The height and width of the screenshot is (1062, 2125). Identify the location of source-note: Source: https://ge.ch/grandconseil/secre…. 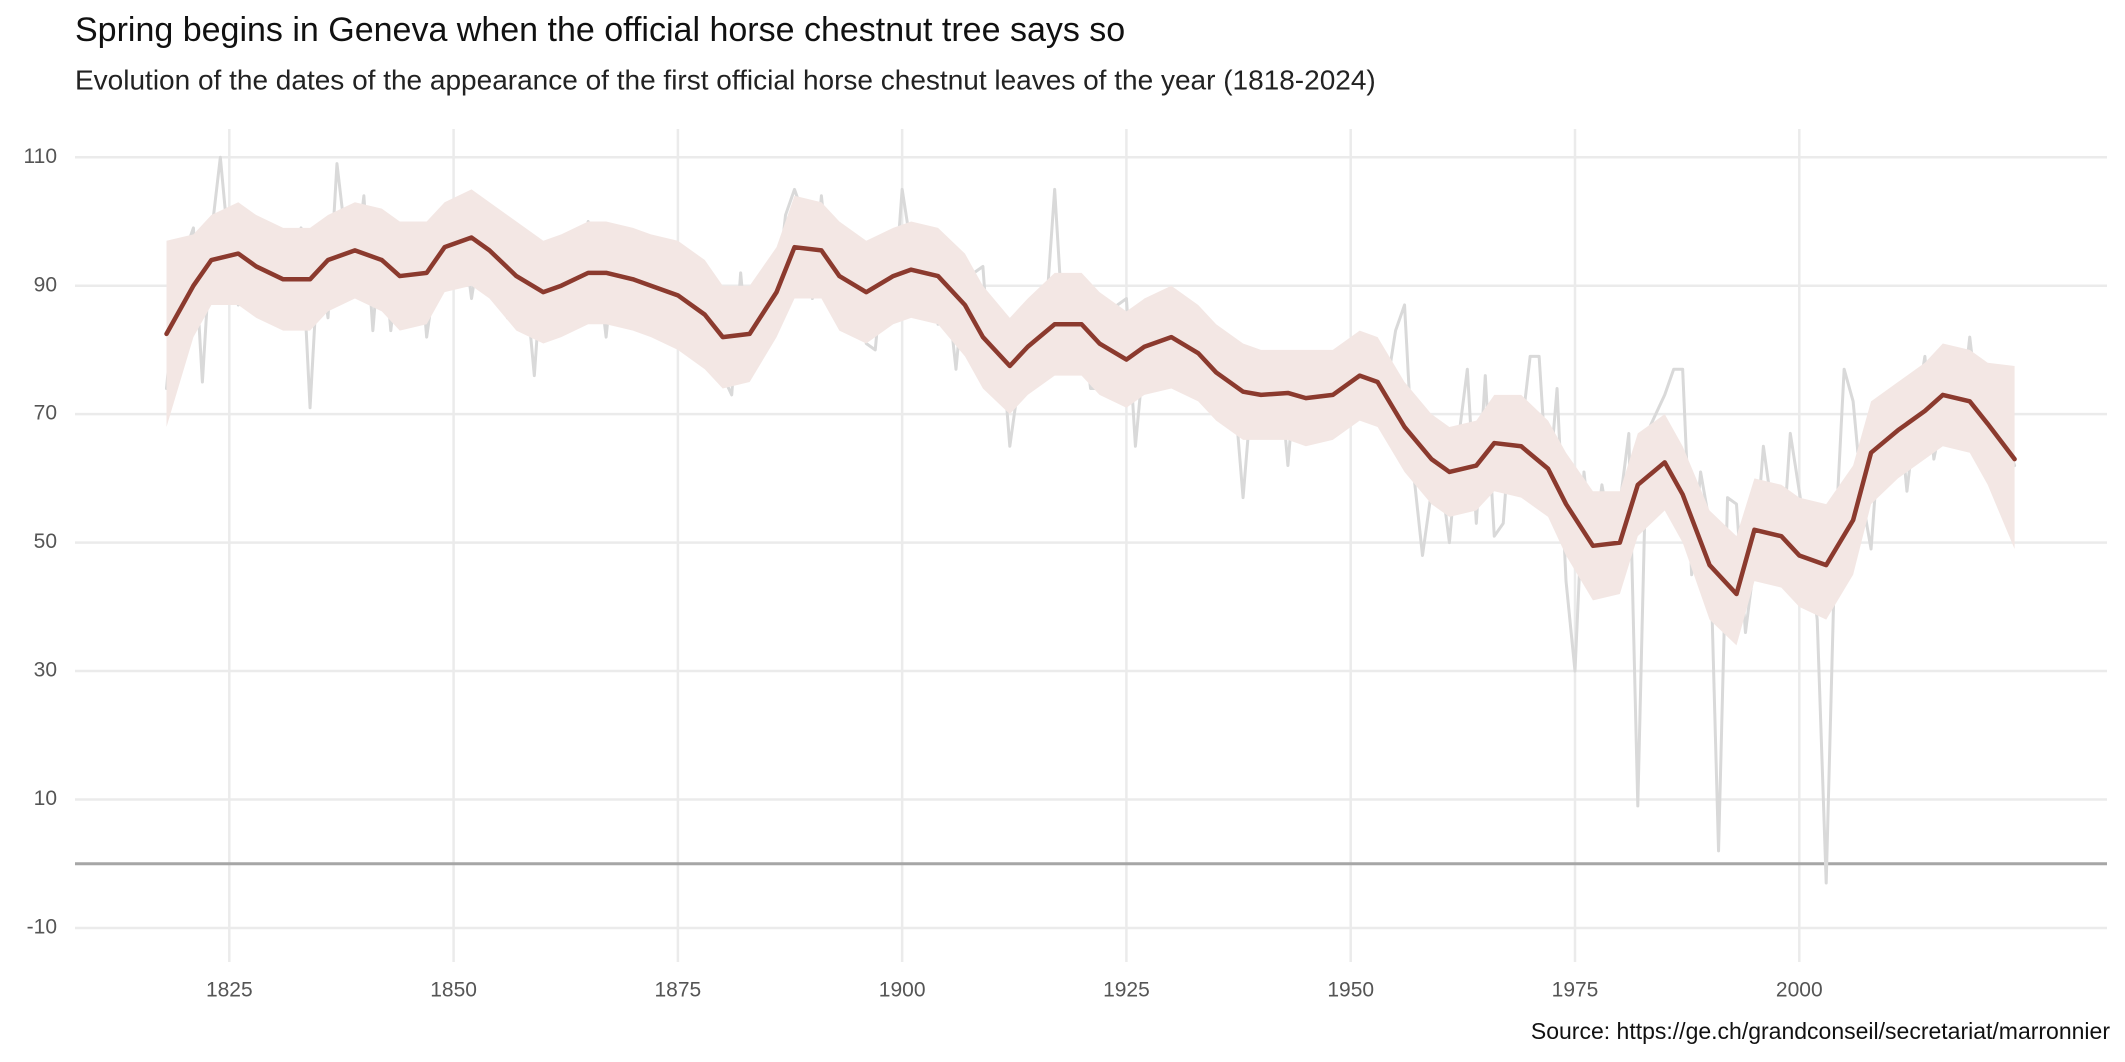
(1820, 1031).